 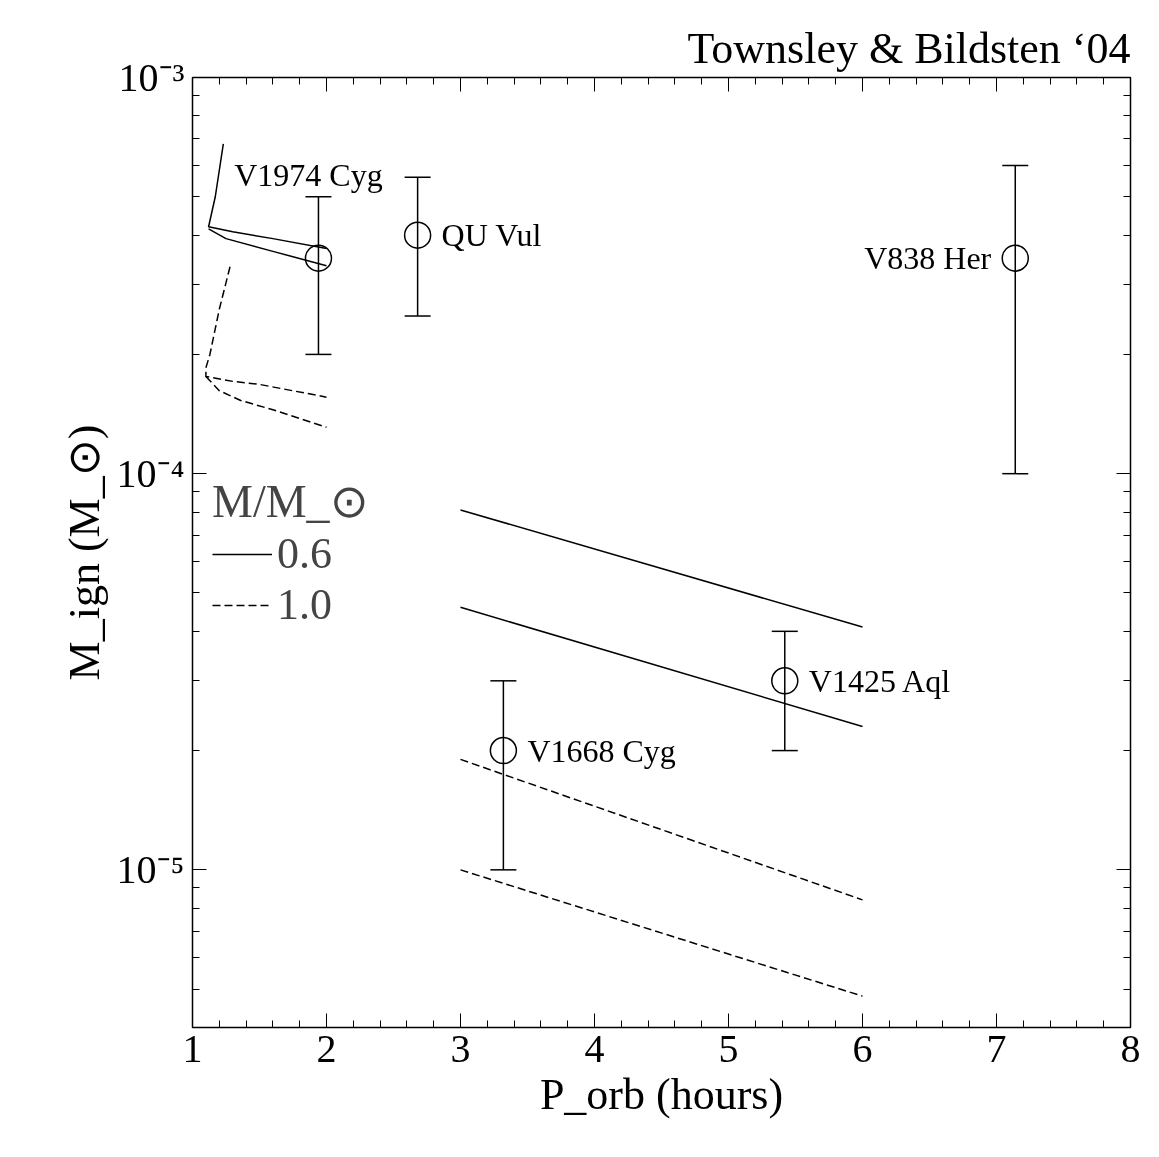 I want to click on annotation: V1425 Aql, so click(x=879, y=680).